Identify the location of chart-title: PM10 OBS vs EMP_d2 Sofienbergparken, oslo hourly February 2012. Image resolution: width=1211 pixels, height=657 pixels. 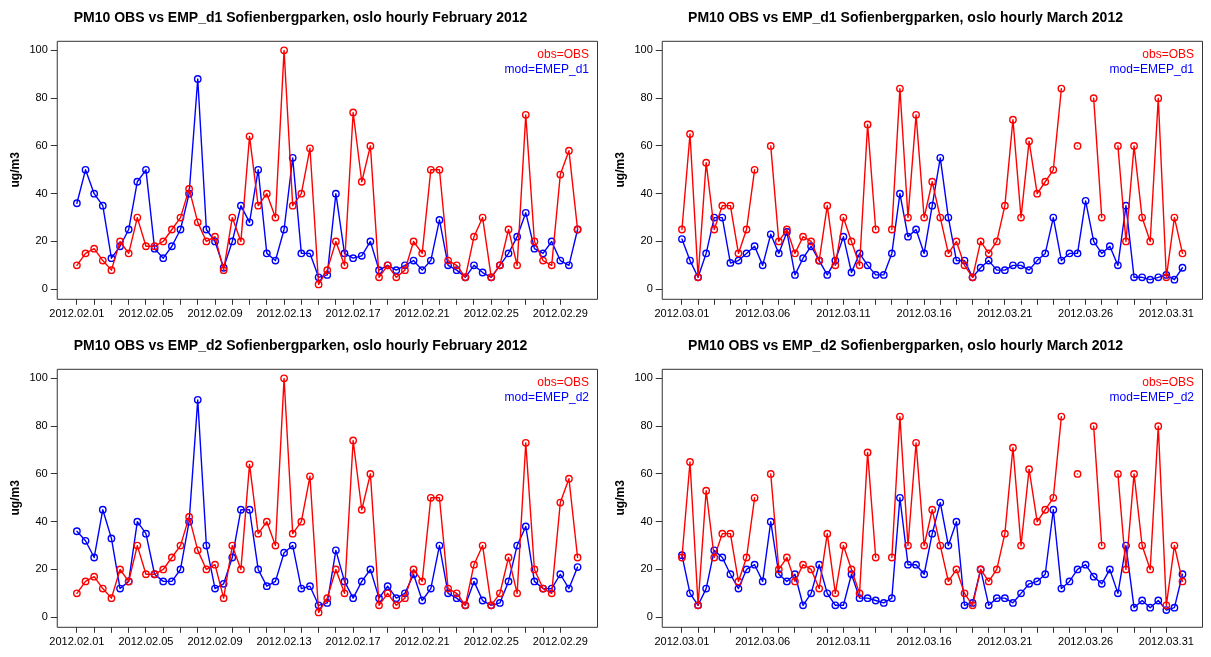
(300, 345).